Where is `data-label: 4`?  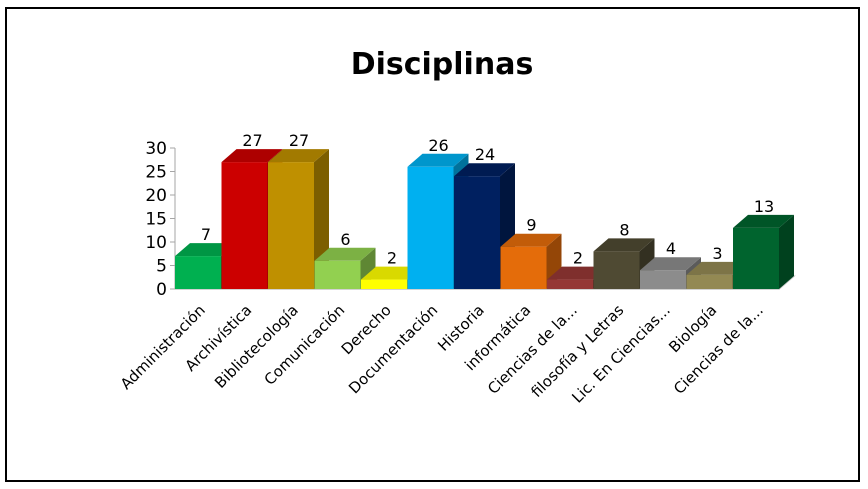 data-label: 4 is located at coordinates (671, 248).